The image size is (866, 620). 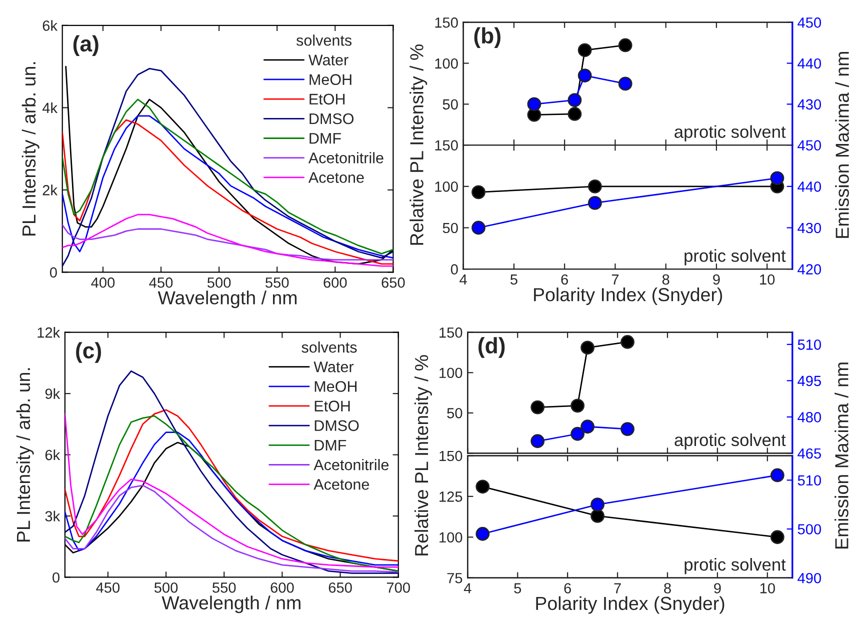 I want to click on y2-tick-label: 495, so click(x=809, y=381).